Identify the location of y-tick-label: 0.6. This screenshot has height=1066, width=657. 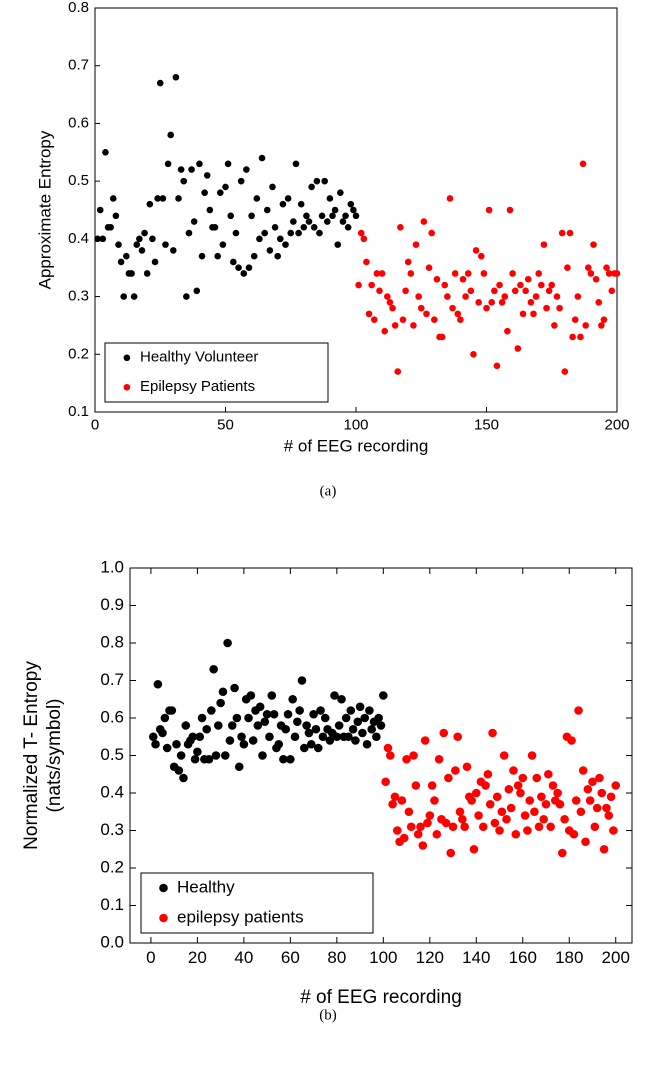
(78, 122).